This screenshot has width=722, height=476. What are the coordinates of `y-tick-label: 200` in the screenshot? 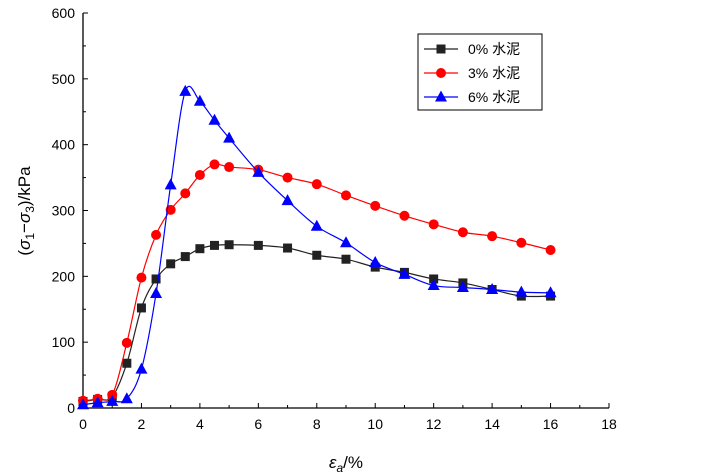 It's located at (64, 276).